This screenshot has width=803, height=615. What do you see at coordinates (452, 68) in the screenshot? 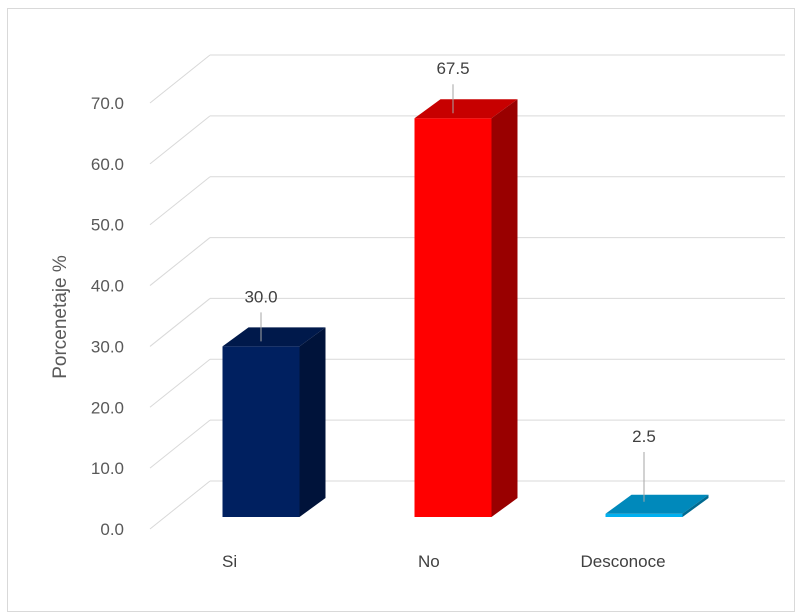
I see `data-label: 67.5` at bounding box center [452, 68].